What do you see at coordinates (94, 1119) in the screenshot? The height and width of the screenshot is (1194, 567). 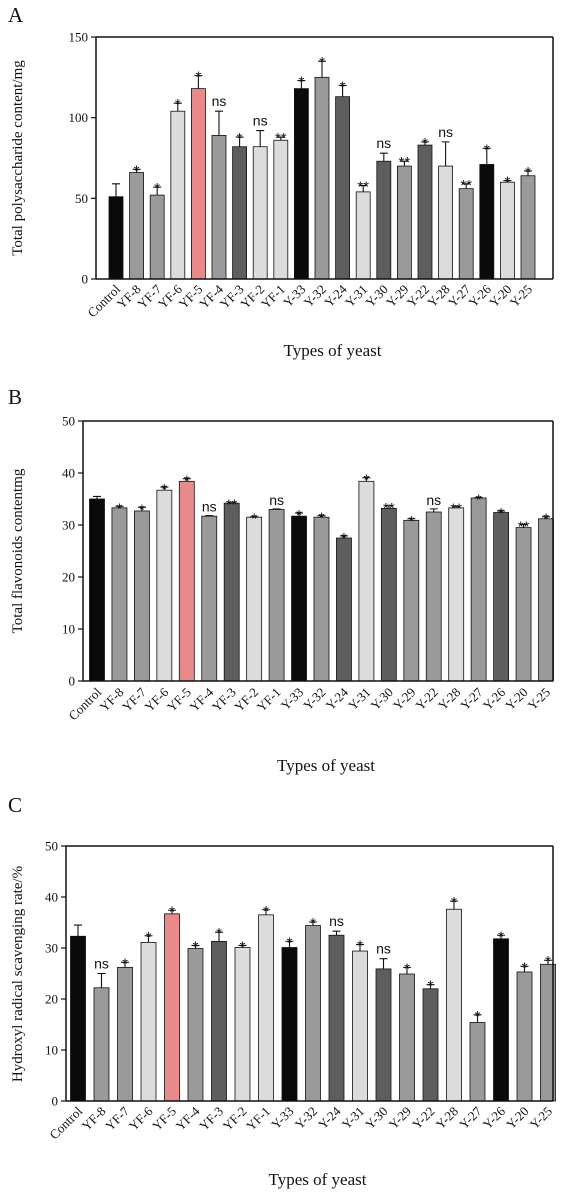 I see `category-label: YF-8` at bounding box center [94, 1119].